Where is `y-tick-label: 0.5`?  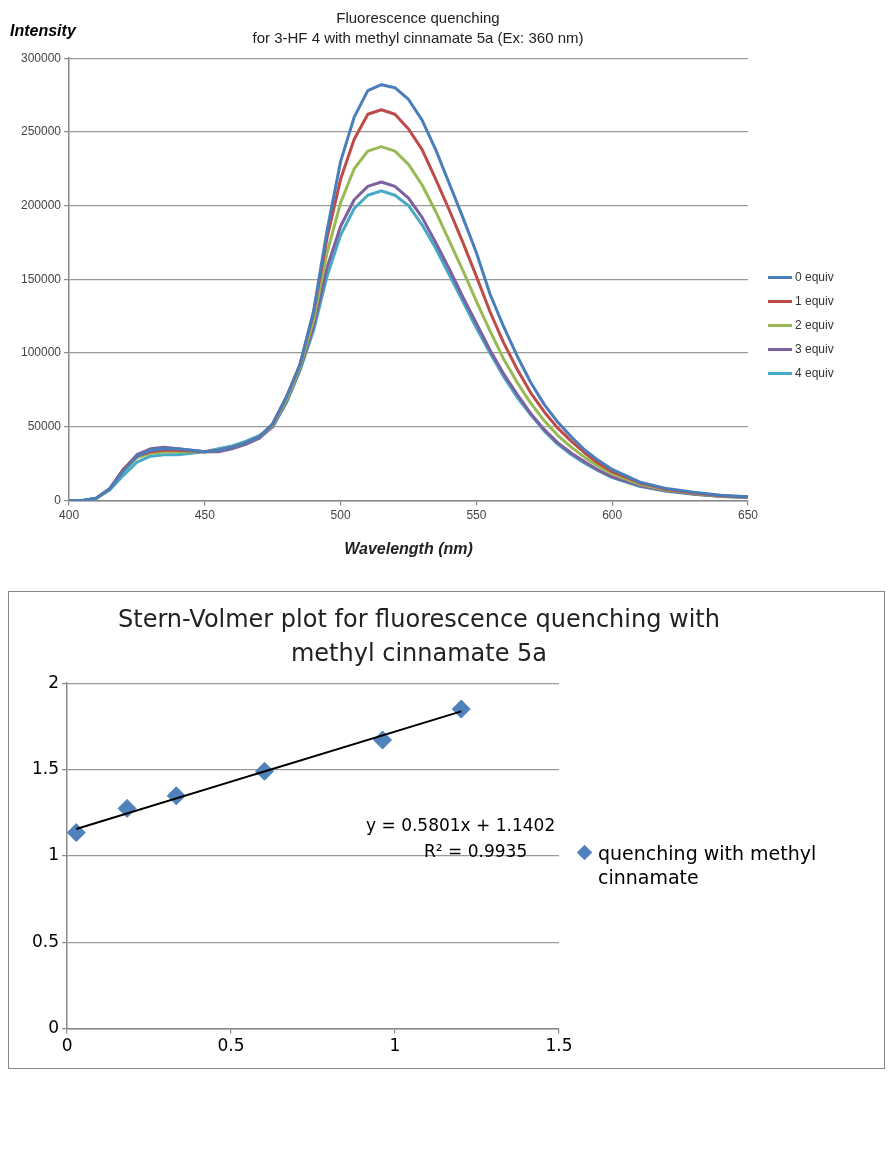
y-tick-label: 0.5 is located at coordinates (45, 940).